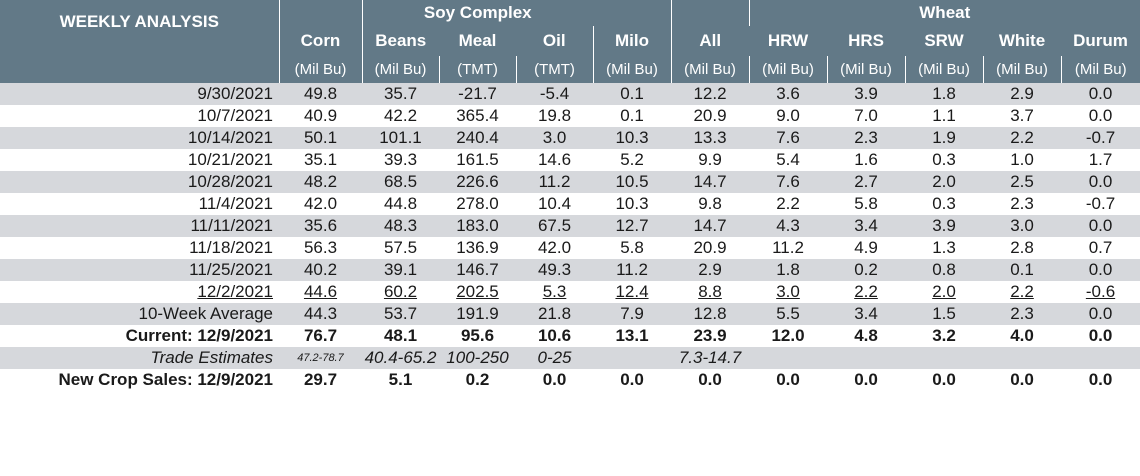 The image size is (1140, 476). Describe the element at coordinates (1100, 248) in the screenshot. I see `table-cell: 0.7` at that location.